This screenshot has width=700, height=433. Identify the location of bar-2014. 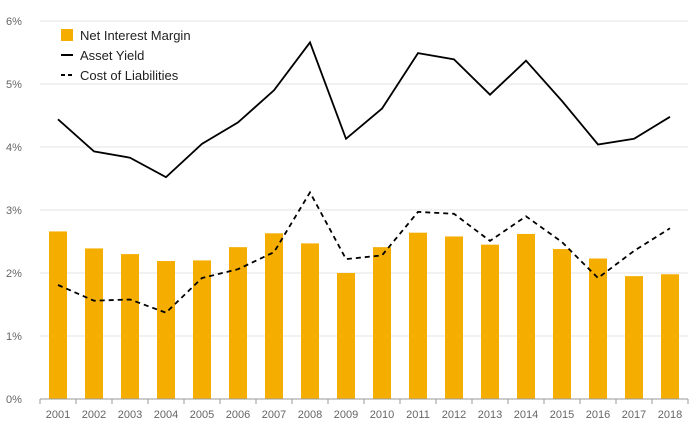
(526, 316).